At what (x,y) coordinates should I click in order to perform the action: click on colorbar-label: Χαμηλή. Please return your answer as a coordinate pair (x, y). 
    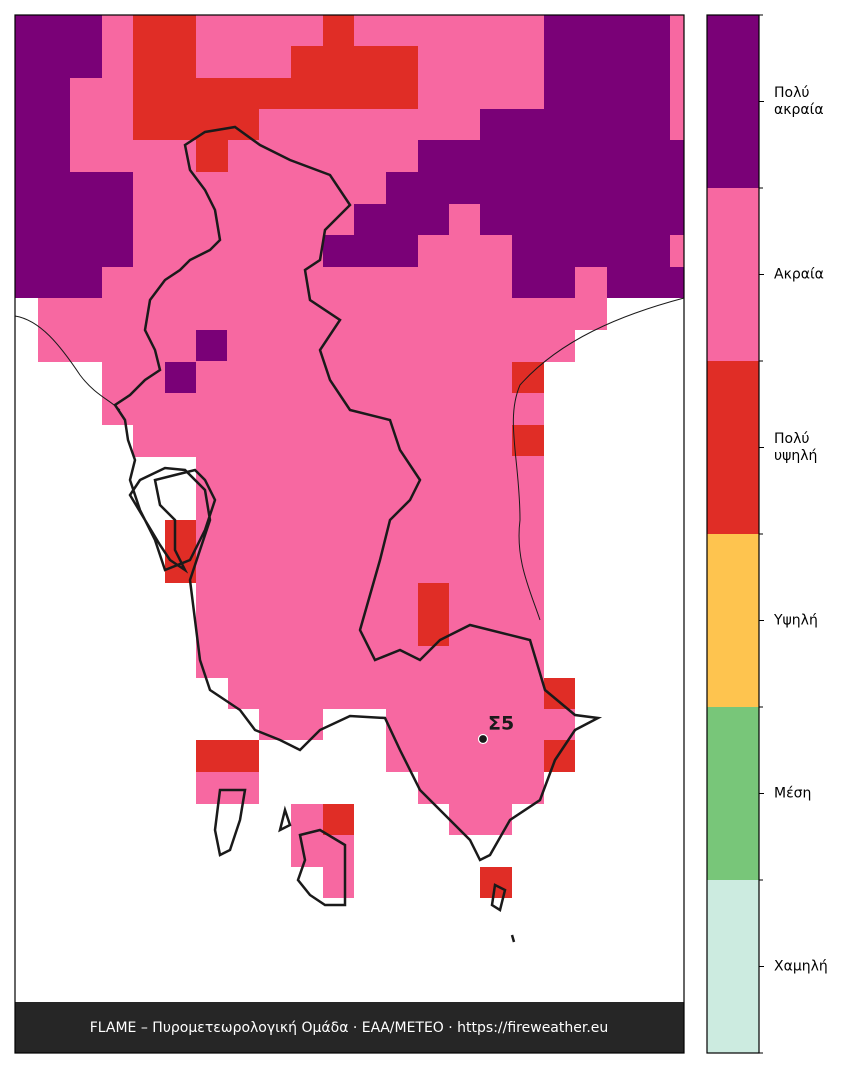
    Looking at the image, I should click on (801, 966).